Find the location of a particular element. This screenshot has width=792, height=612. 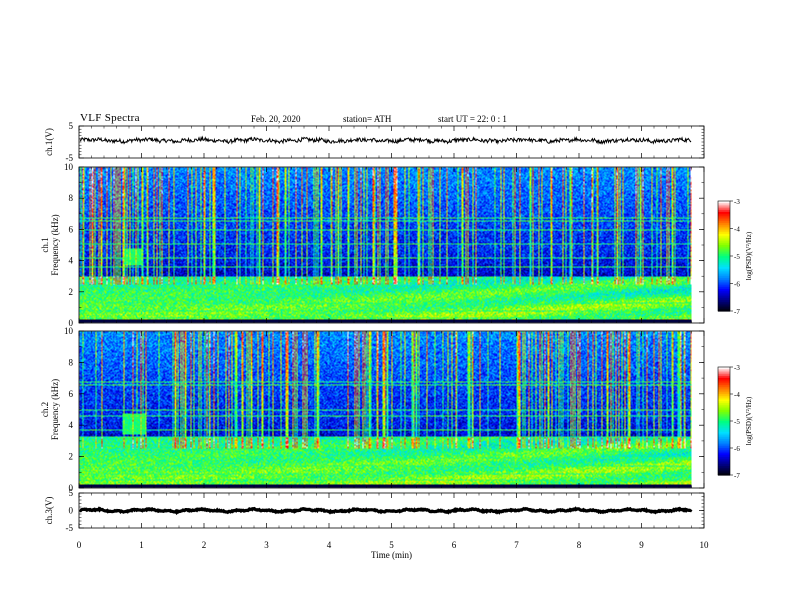

y-axis-label: ch.1 is located at coordinates (45, 244).